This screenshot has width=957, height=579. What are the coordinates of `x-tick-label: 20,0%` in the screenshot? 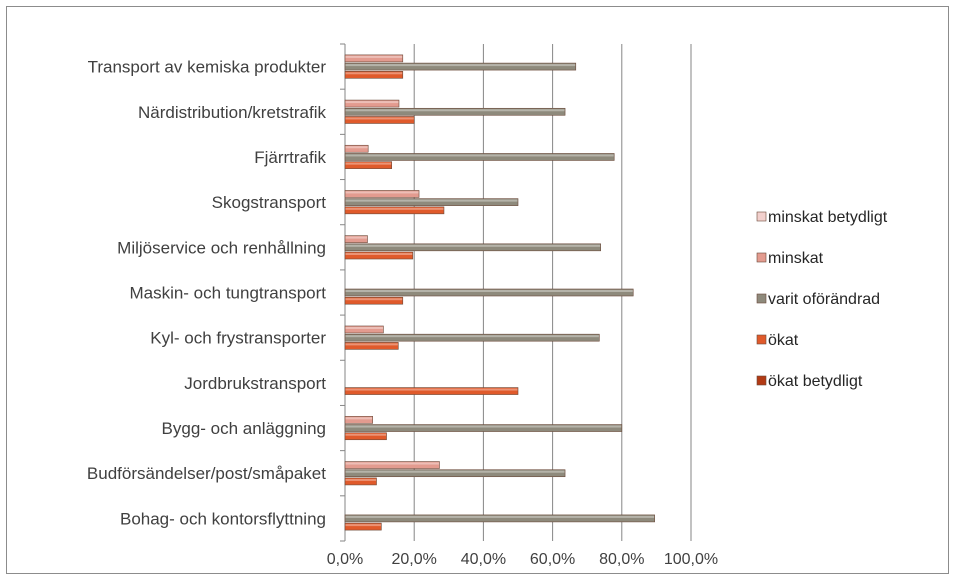 It's located at (414, 559).